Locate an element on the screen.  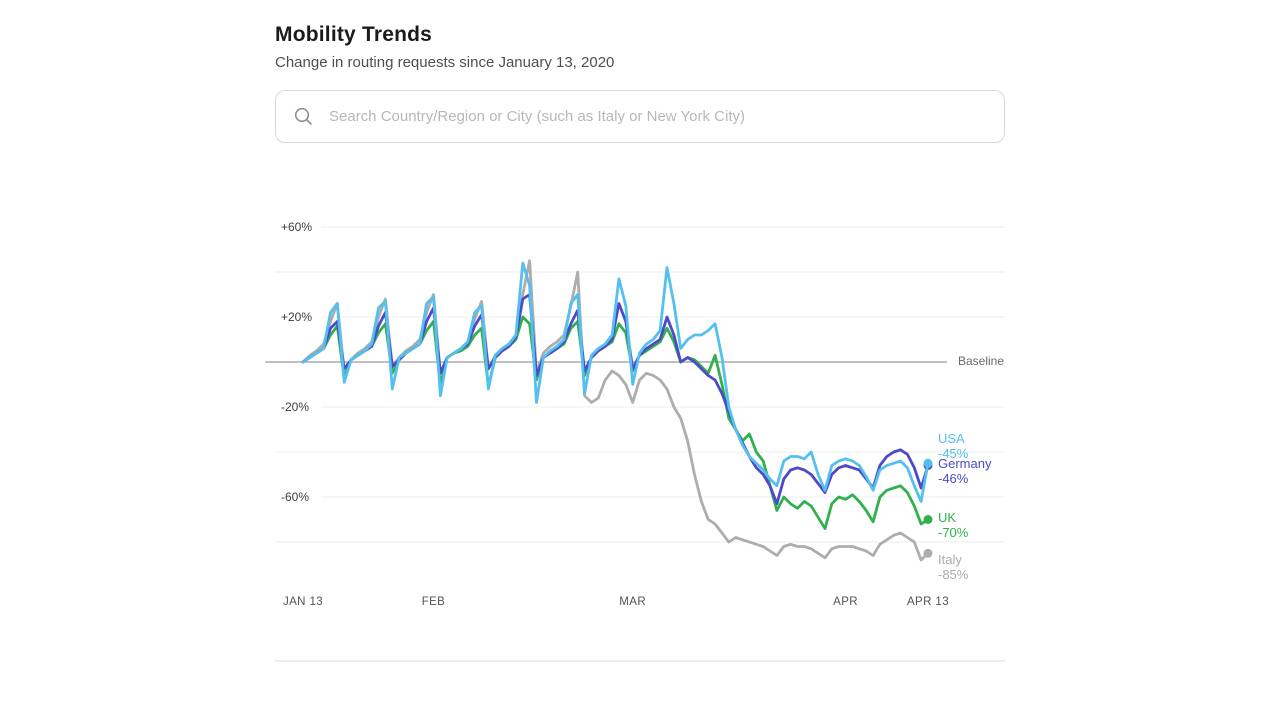
x-tick-apr-13: APR 13 is located at coordinates (928, 602).